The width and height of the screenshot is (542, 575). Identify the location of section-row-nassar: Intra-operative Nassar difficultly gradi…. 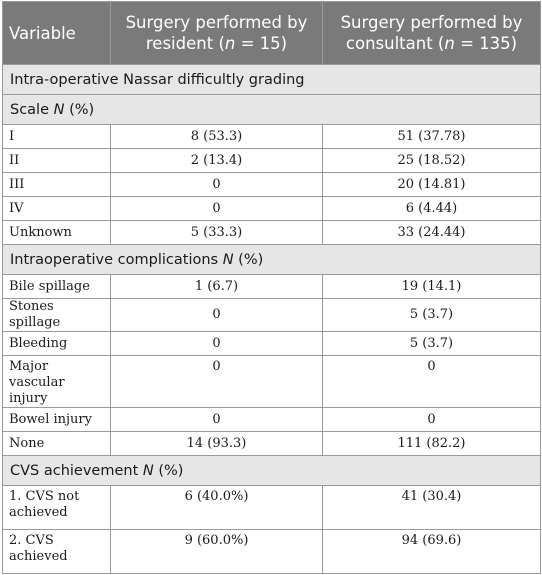
(271, 79).